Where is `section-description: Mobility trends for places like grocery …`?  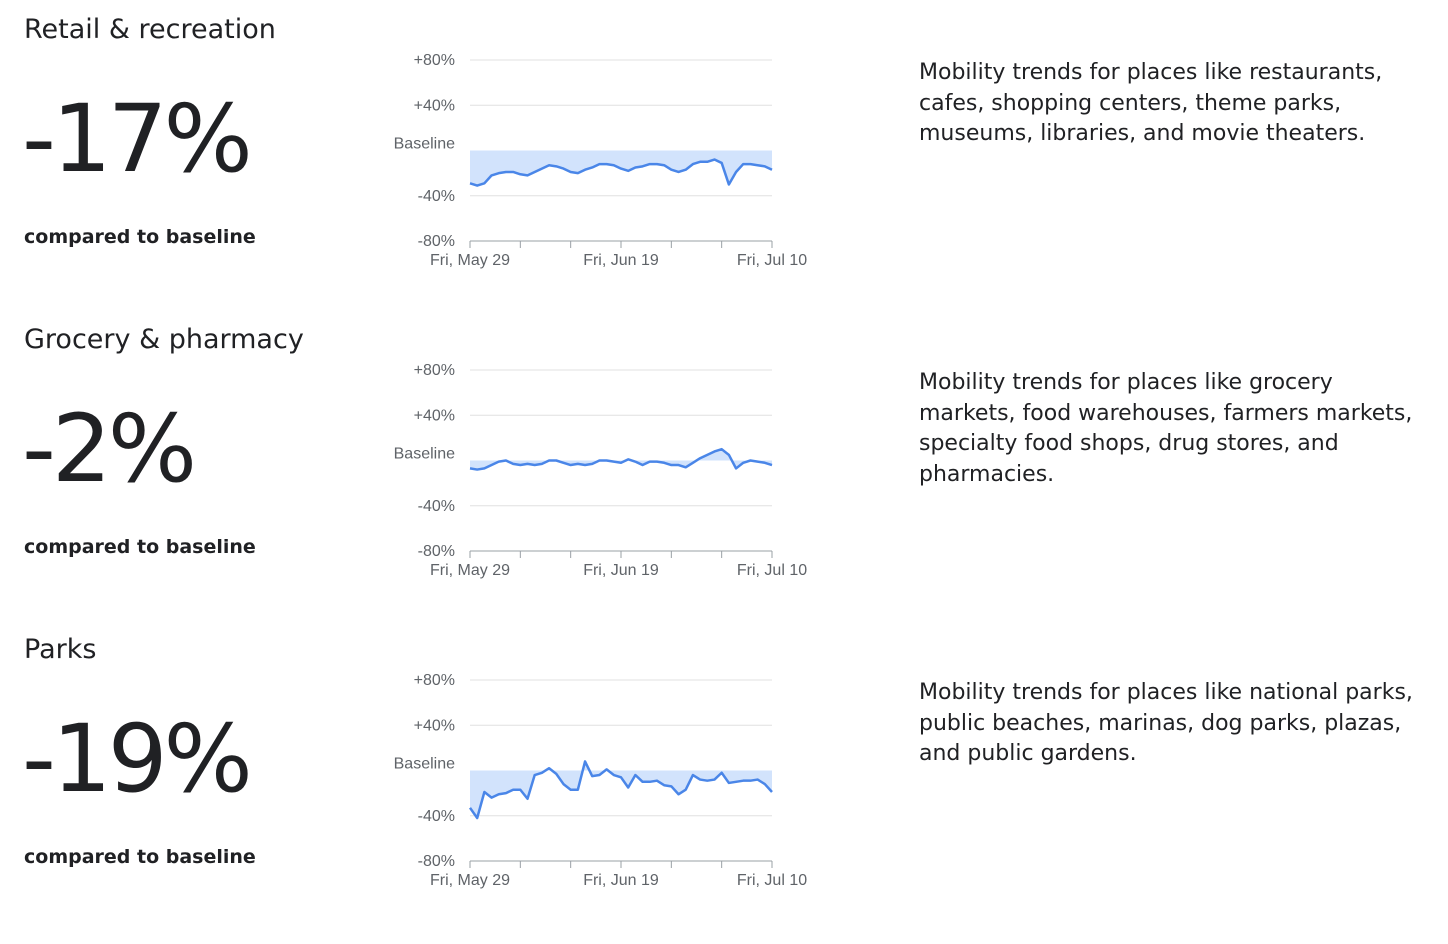
section-description: Mobility trends for places like grocery … is located at coordinates (1166, 428).